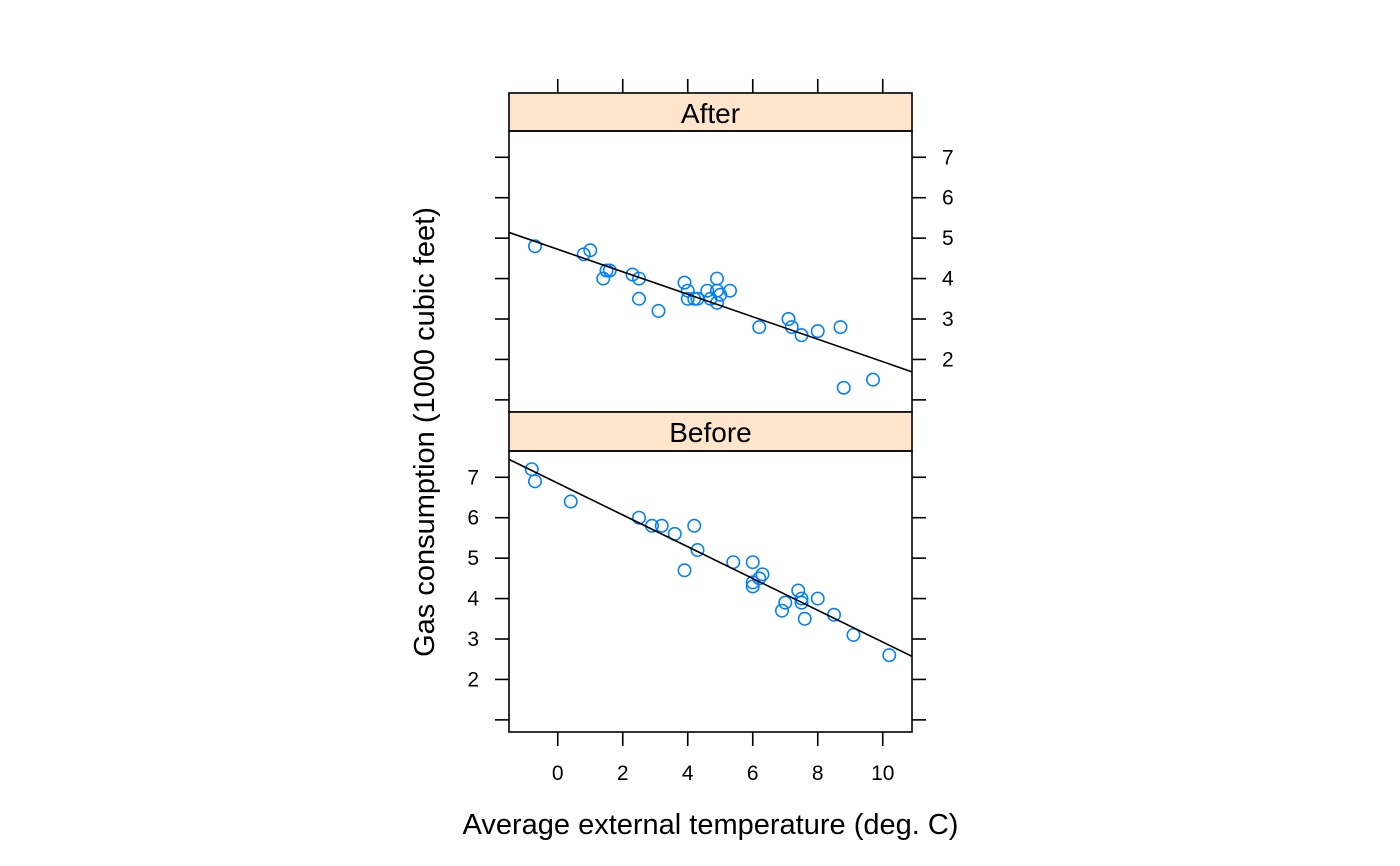 This screenshot has height=866, width=1400. What do you see at coordinates (720, 86) in the screenshot?
I see `x-axis-top-ticks` at bounding box center [720, 86].